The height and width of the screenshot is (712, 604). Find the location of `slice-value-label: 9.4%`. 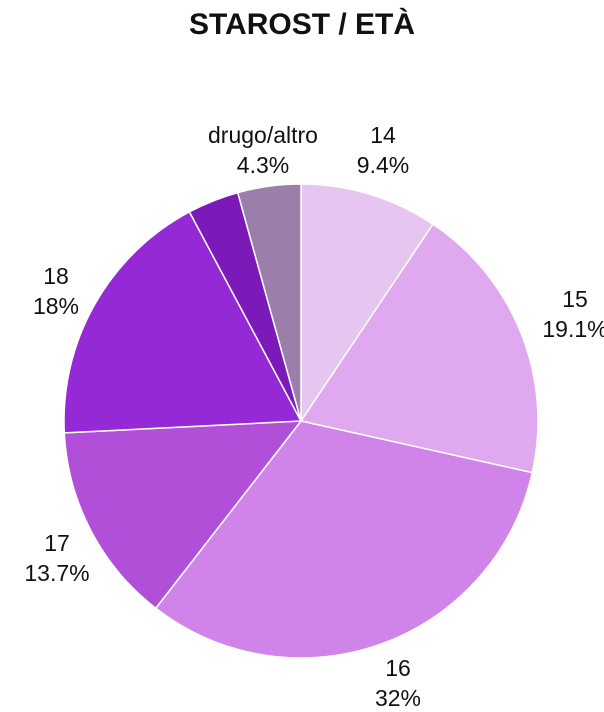

slice-value-label: 9.4% is located at coordinates (383, 165).